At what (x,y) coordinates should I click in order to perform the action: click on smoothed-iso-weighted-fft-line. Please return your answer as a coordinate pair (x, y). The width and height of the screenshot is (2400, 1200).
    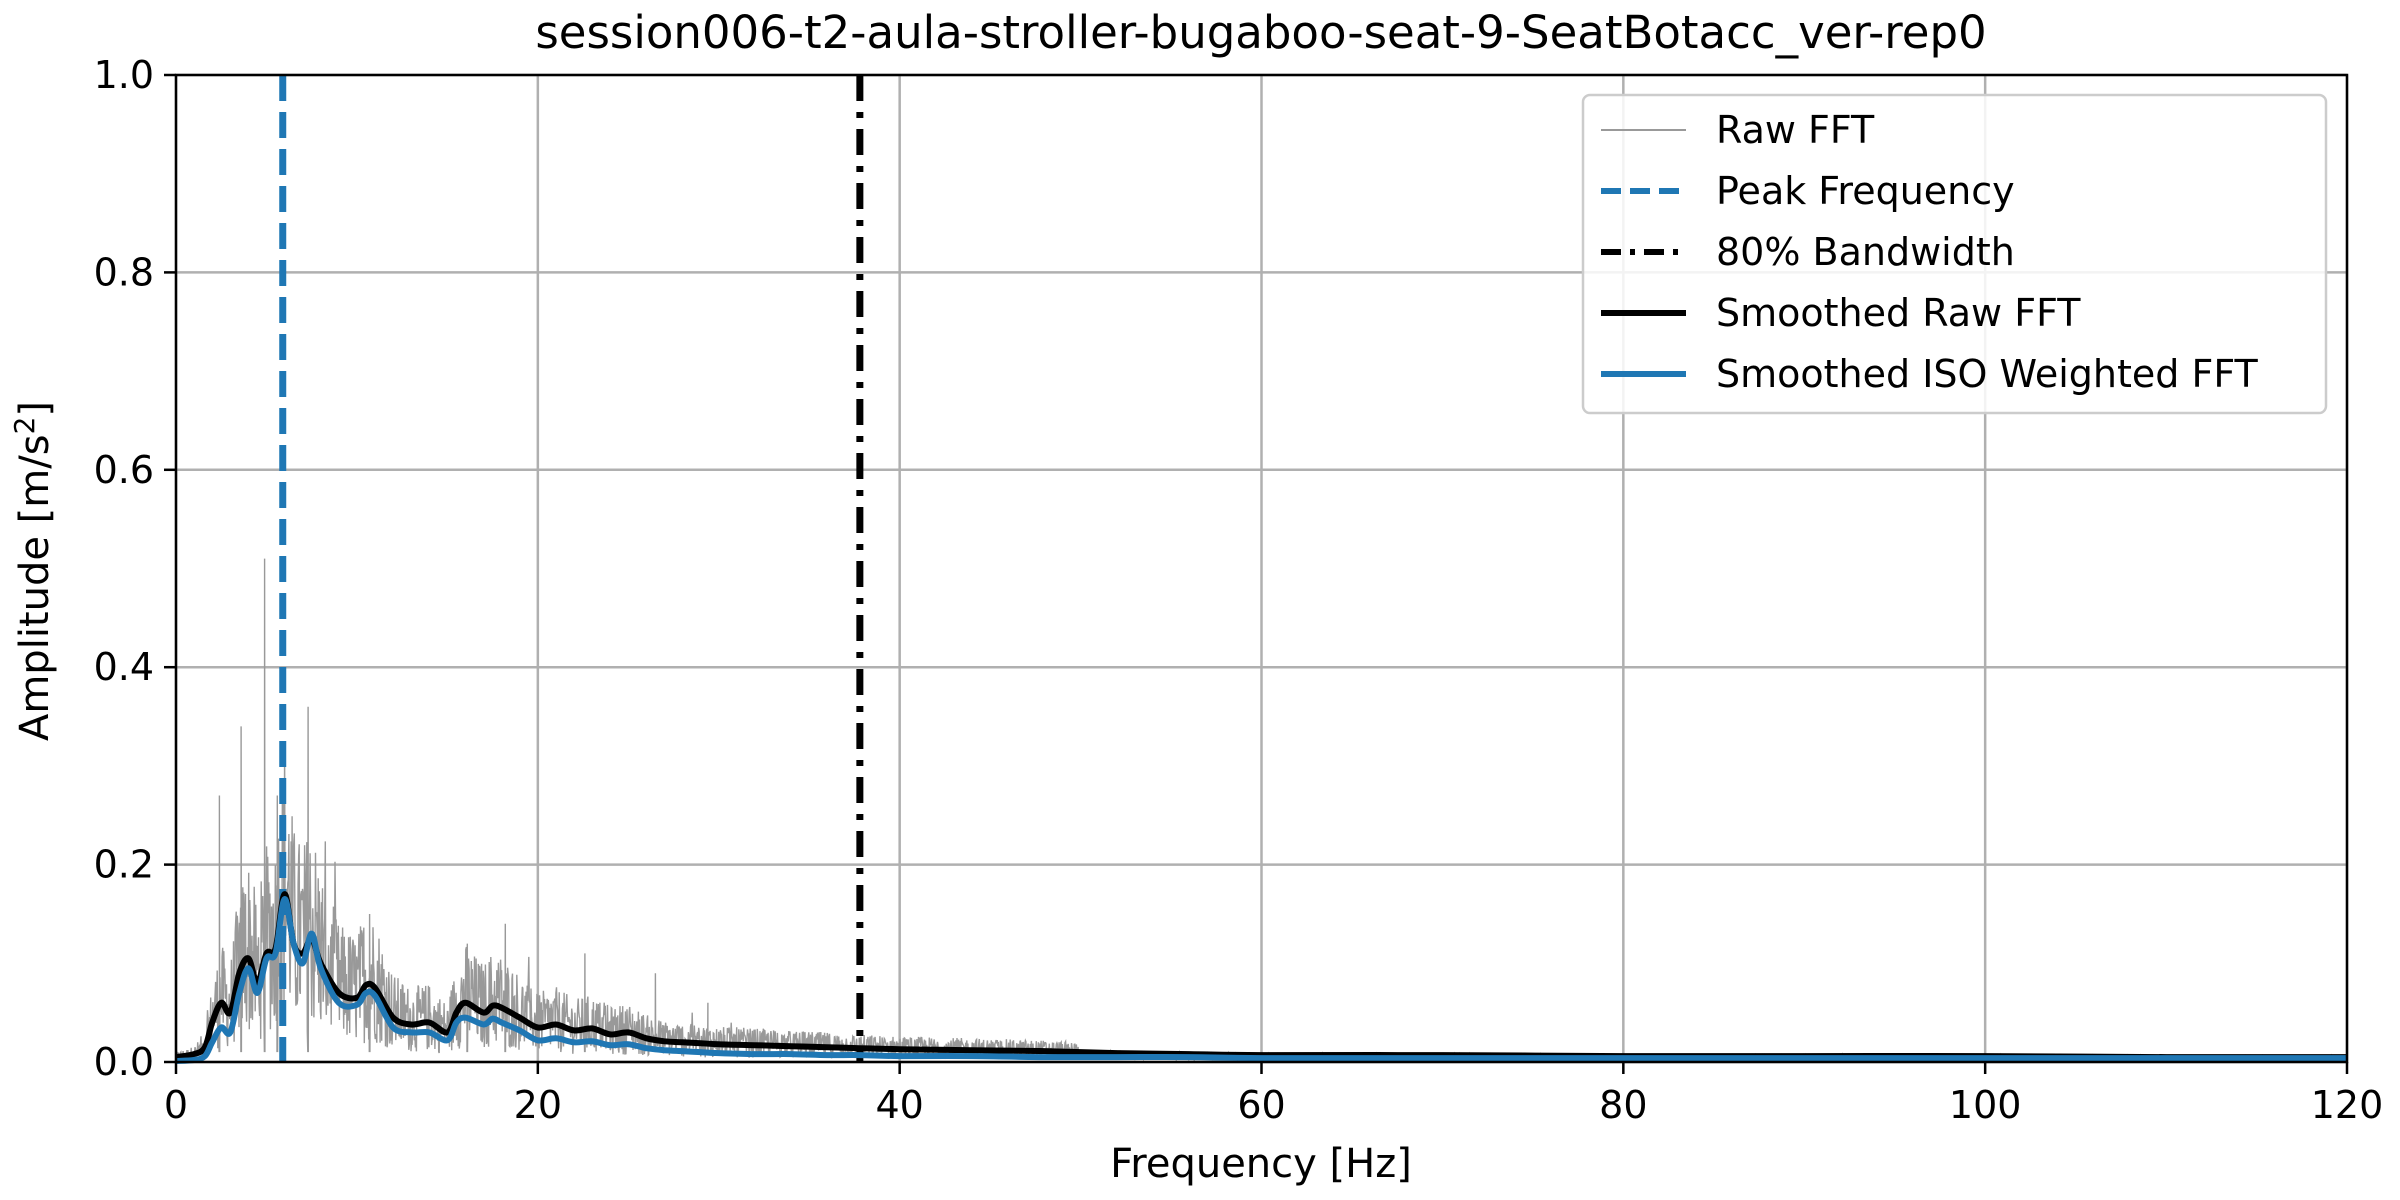
    Looking at the image, I should click on (1261, 980).